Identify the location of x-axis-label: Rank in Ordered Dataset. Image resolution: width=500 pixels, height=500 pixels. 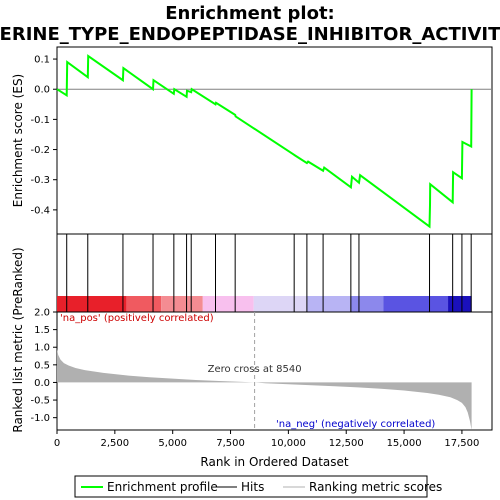
(274, 462).